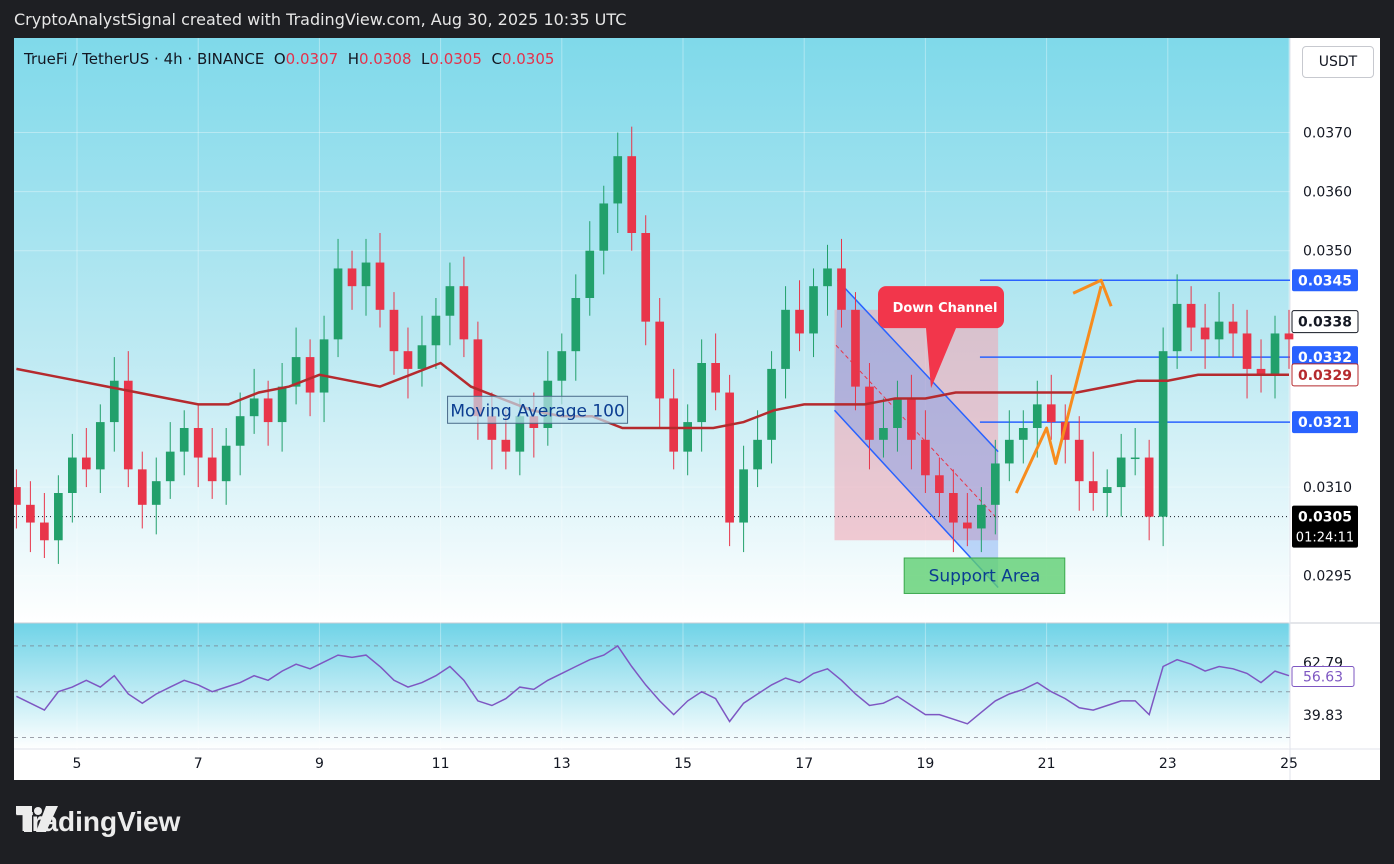  What do you see at coordinates (279, 59) in the screenshot?
I see `legend-open-label: O` at bounding box center [279, 59].